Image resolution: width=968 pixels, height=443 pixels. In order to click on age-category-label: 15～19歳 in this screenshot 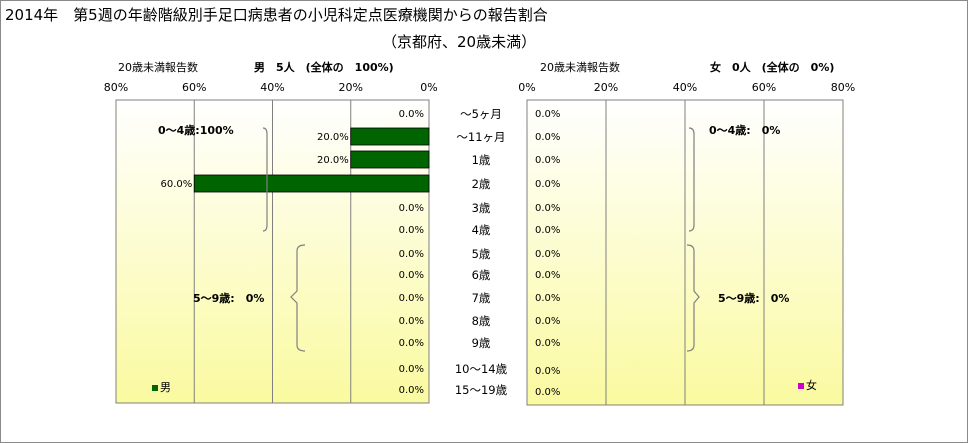, I will do `click(481, 390)`.